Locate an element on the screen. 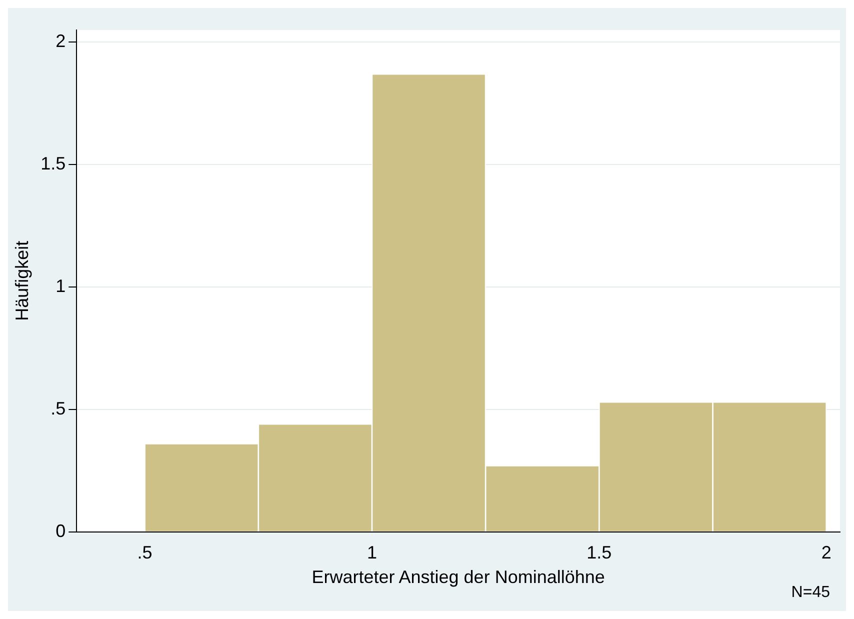  x-tick-label: 1.5 is located at coordinates (599, 552).